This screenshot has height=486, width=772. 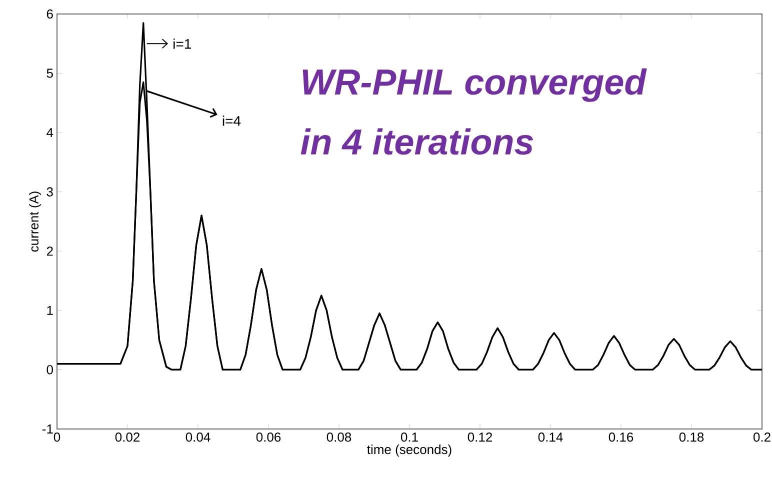 I want to click on y-tick-label: 1, so click(x=50, y=310).